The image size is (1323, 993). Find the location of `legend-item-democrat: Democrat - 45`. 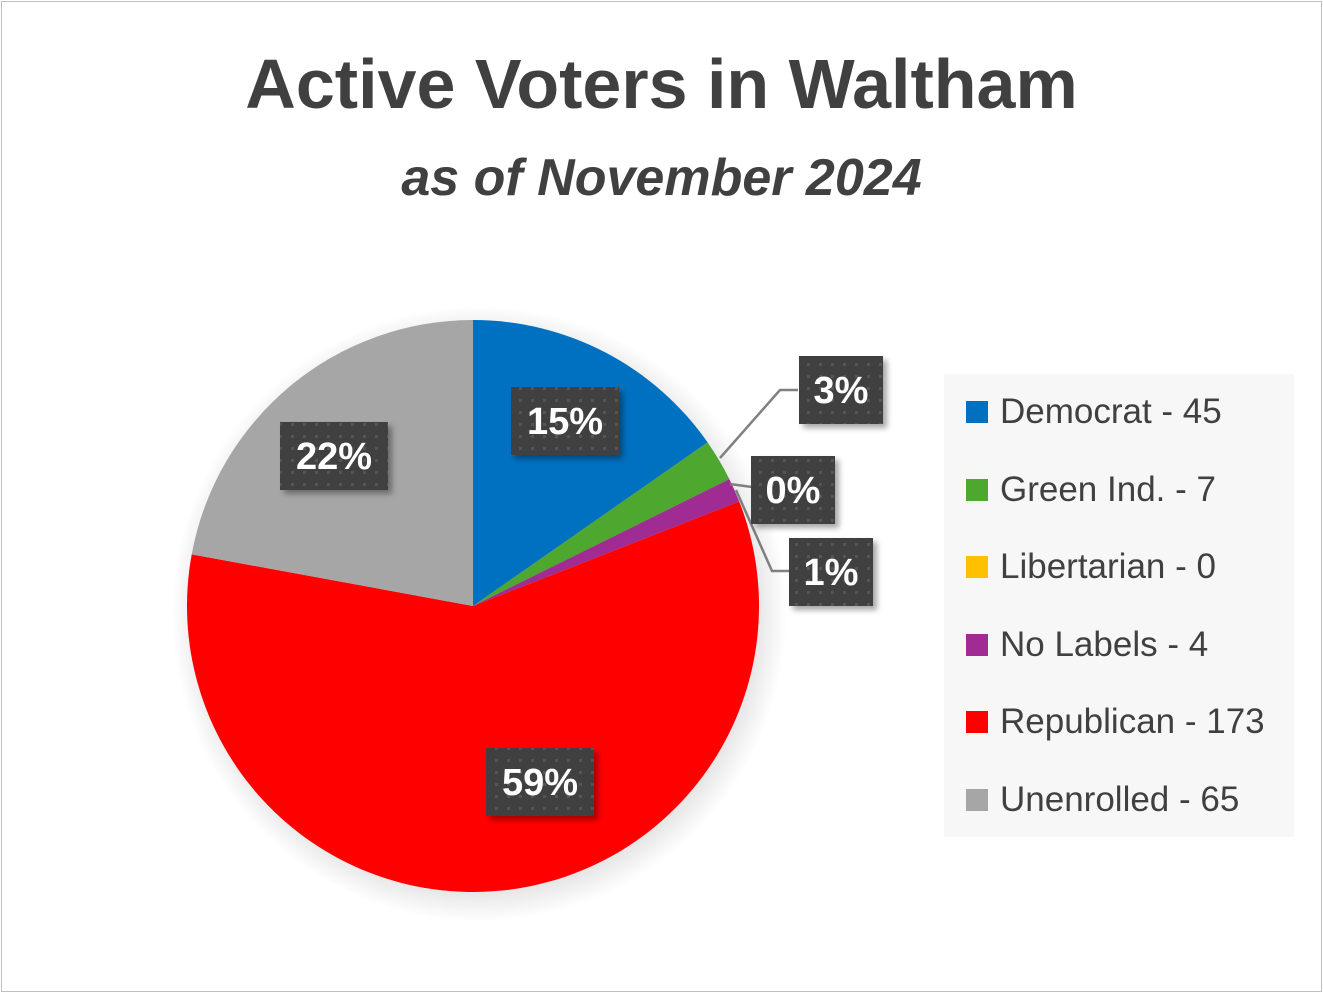

legend-item-democrat: Democrat - 45 is located at coordinates (1094, 412).